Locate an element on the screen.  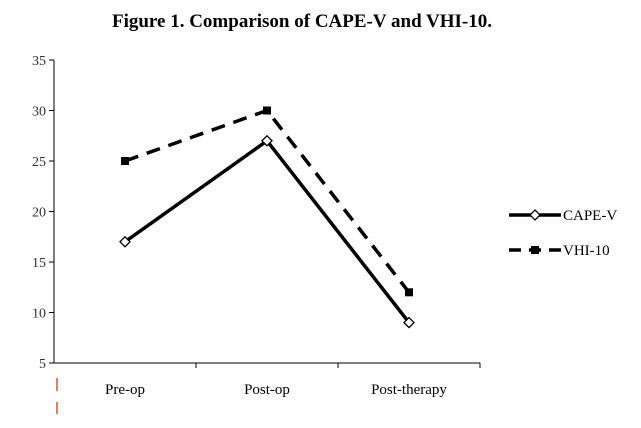
y-tick-label: 20 is located at coordinates (39, 213).